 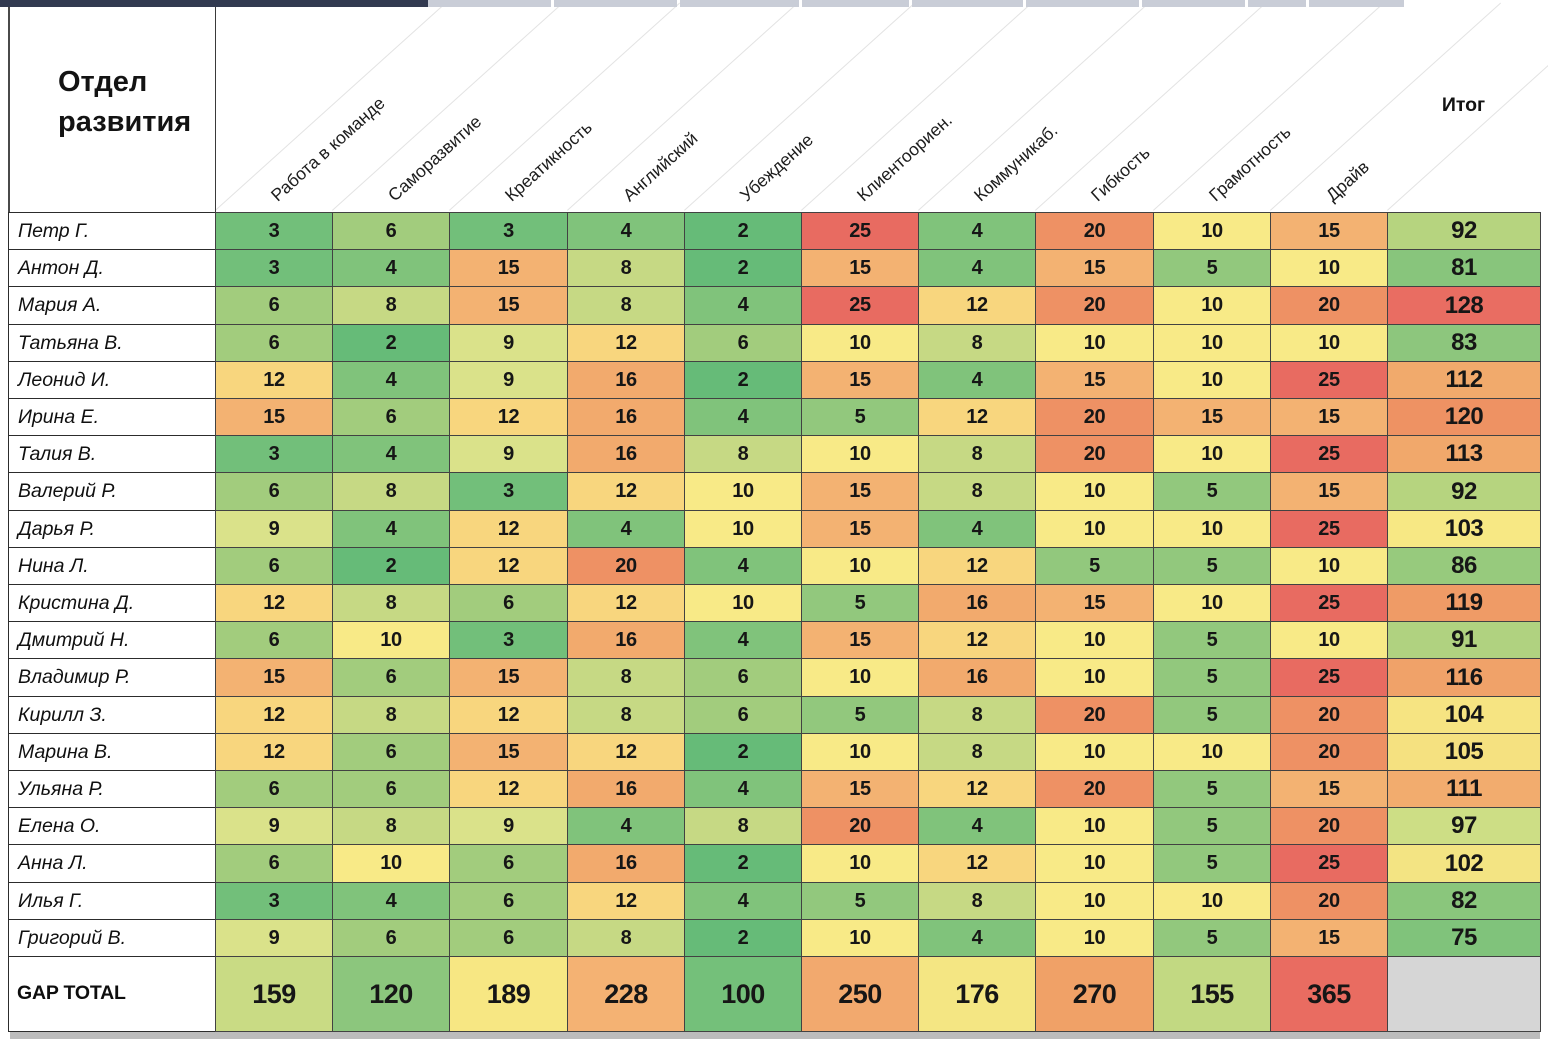 I want to click on cell-r10-c1: 8, so click(x=391, y=603).